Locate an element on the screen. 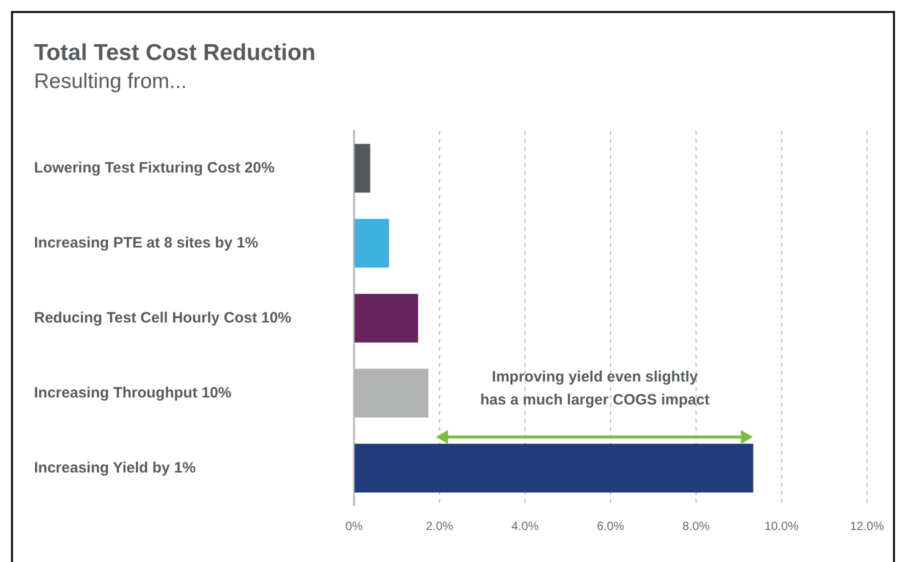 The width and height of the screenshot is (899, 562). y-tick-label: Lowering Test Fixturing Cost 20% is located at coordinates (154, 167).